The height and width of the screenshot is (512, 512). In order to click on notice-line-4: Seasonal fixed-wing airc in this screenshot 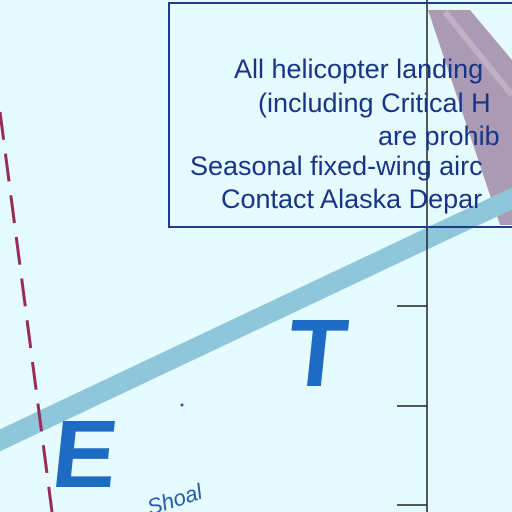, I will do `click(336, 166)`.